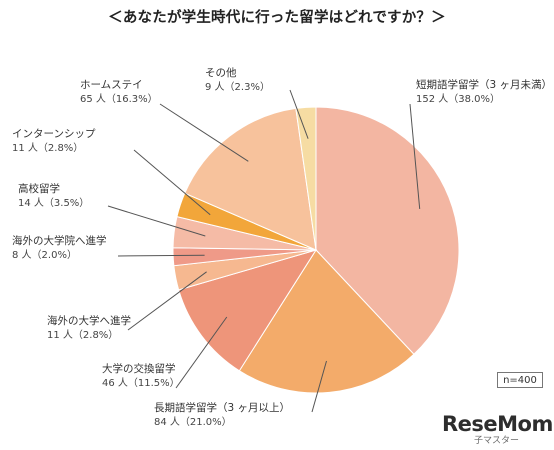  Describe the element at coordinates (111, 85) in the screenshot. I see `slice-label-7: ホームステイ` at that location.